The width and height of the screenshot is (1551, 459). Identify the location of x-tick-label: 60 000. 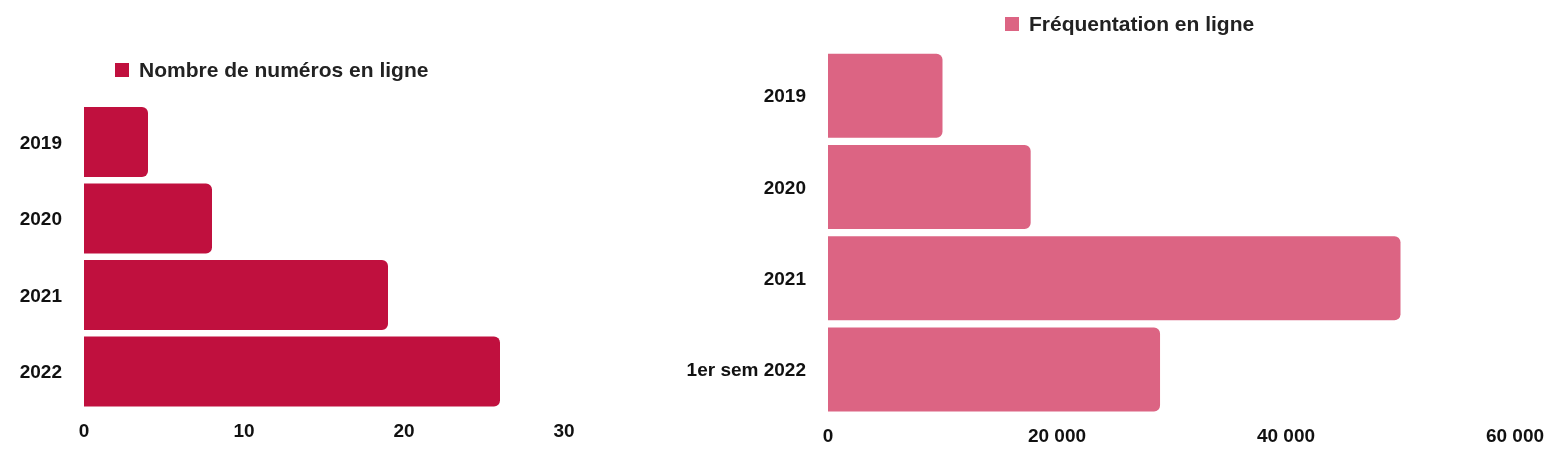
(1515, 436).